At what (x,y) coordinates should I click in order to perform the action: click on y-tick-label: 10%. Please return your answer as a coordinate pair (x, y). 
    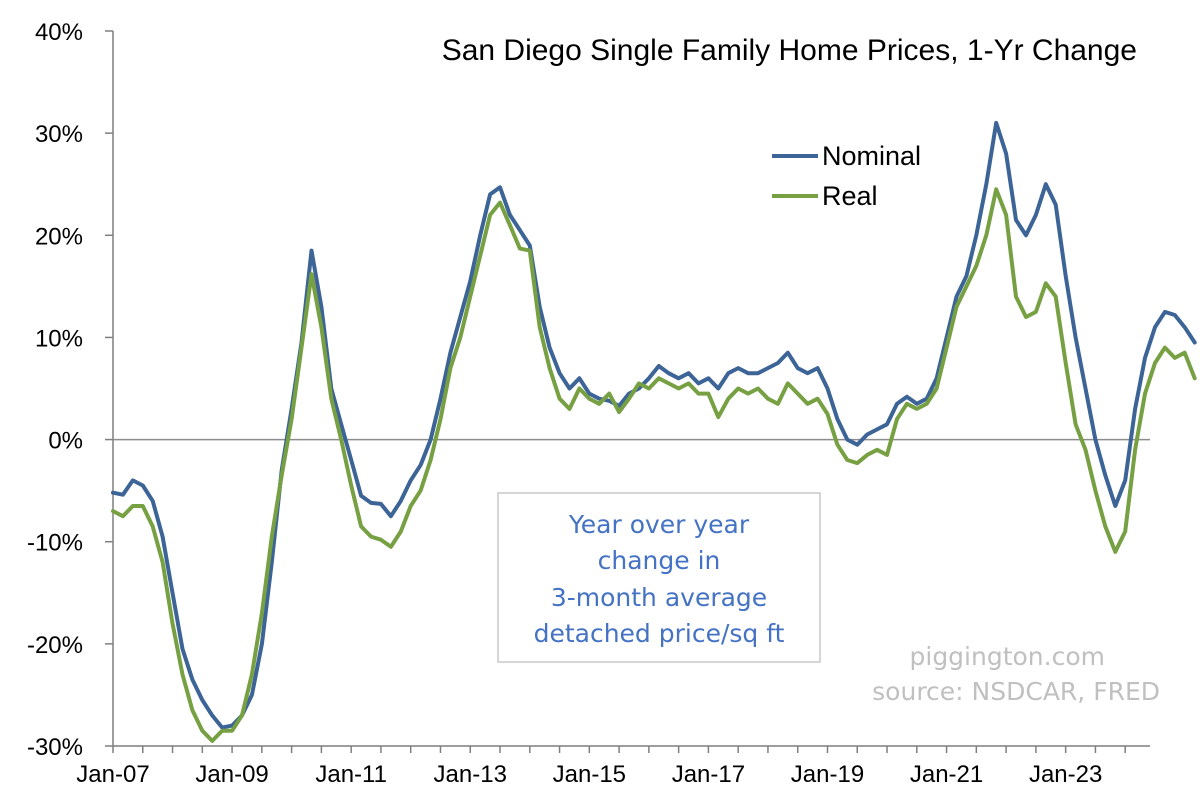
    Looking at the image, I should click on (59, 338).